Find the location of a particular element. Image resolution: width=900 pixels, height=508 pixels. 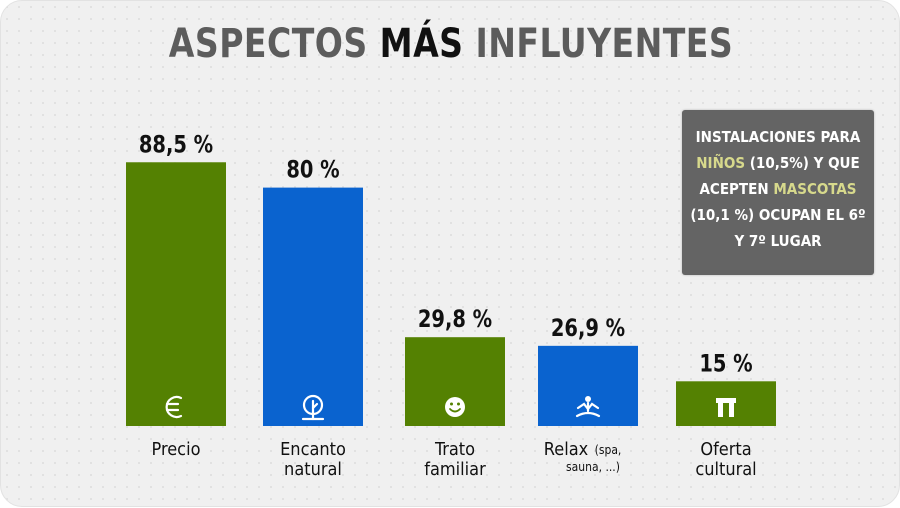

value-label: 29,8 % is located at coordinates (455, 319).